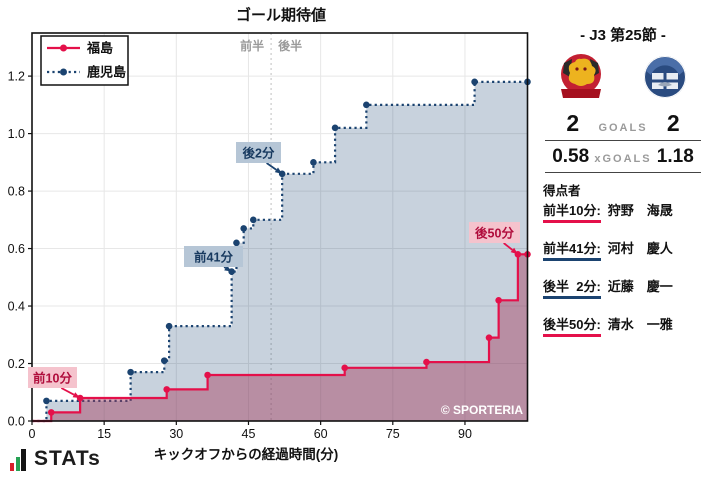  I want to click on x-tick-label: 30, so click(176, 434).